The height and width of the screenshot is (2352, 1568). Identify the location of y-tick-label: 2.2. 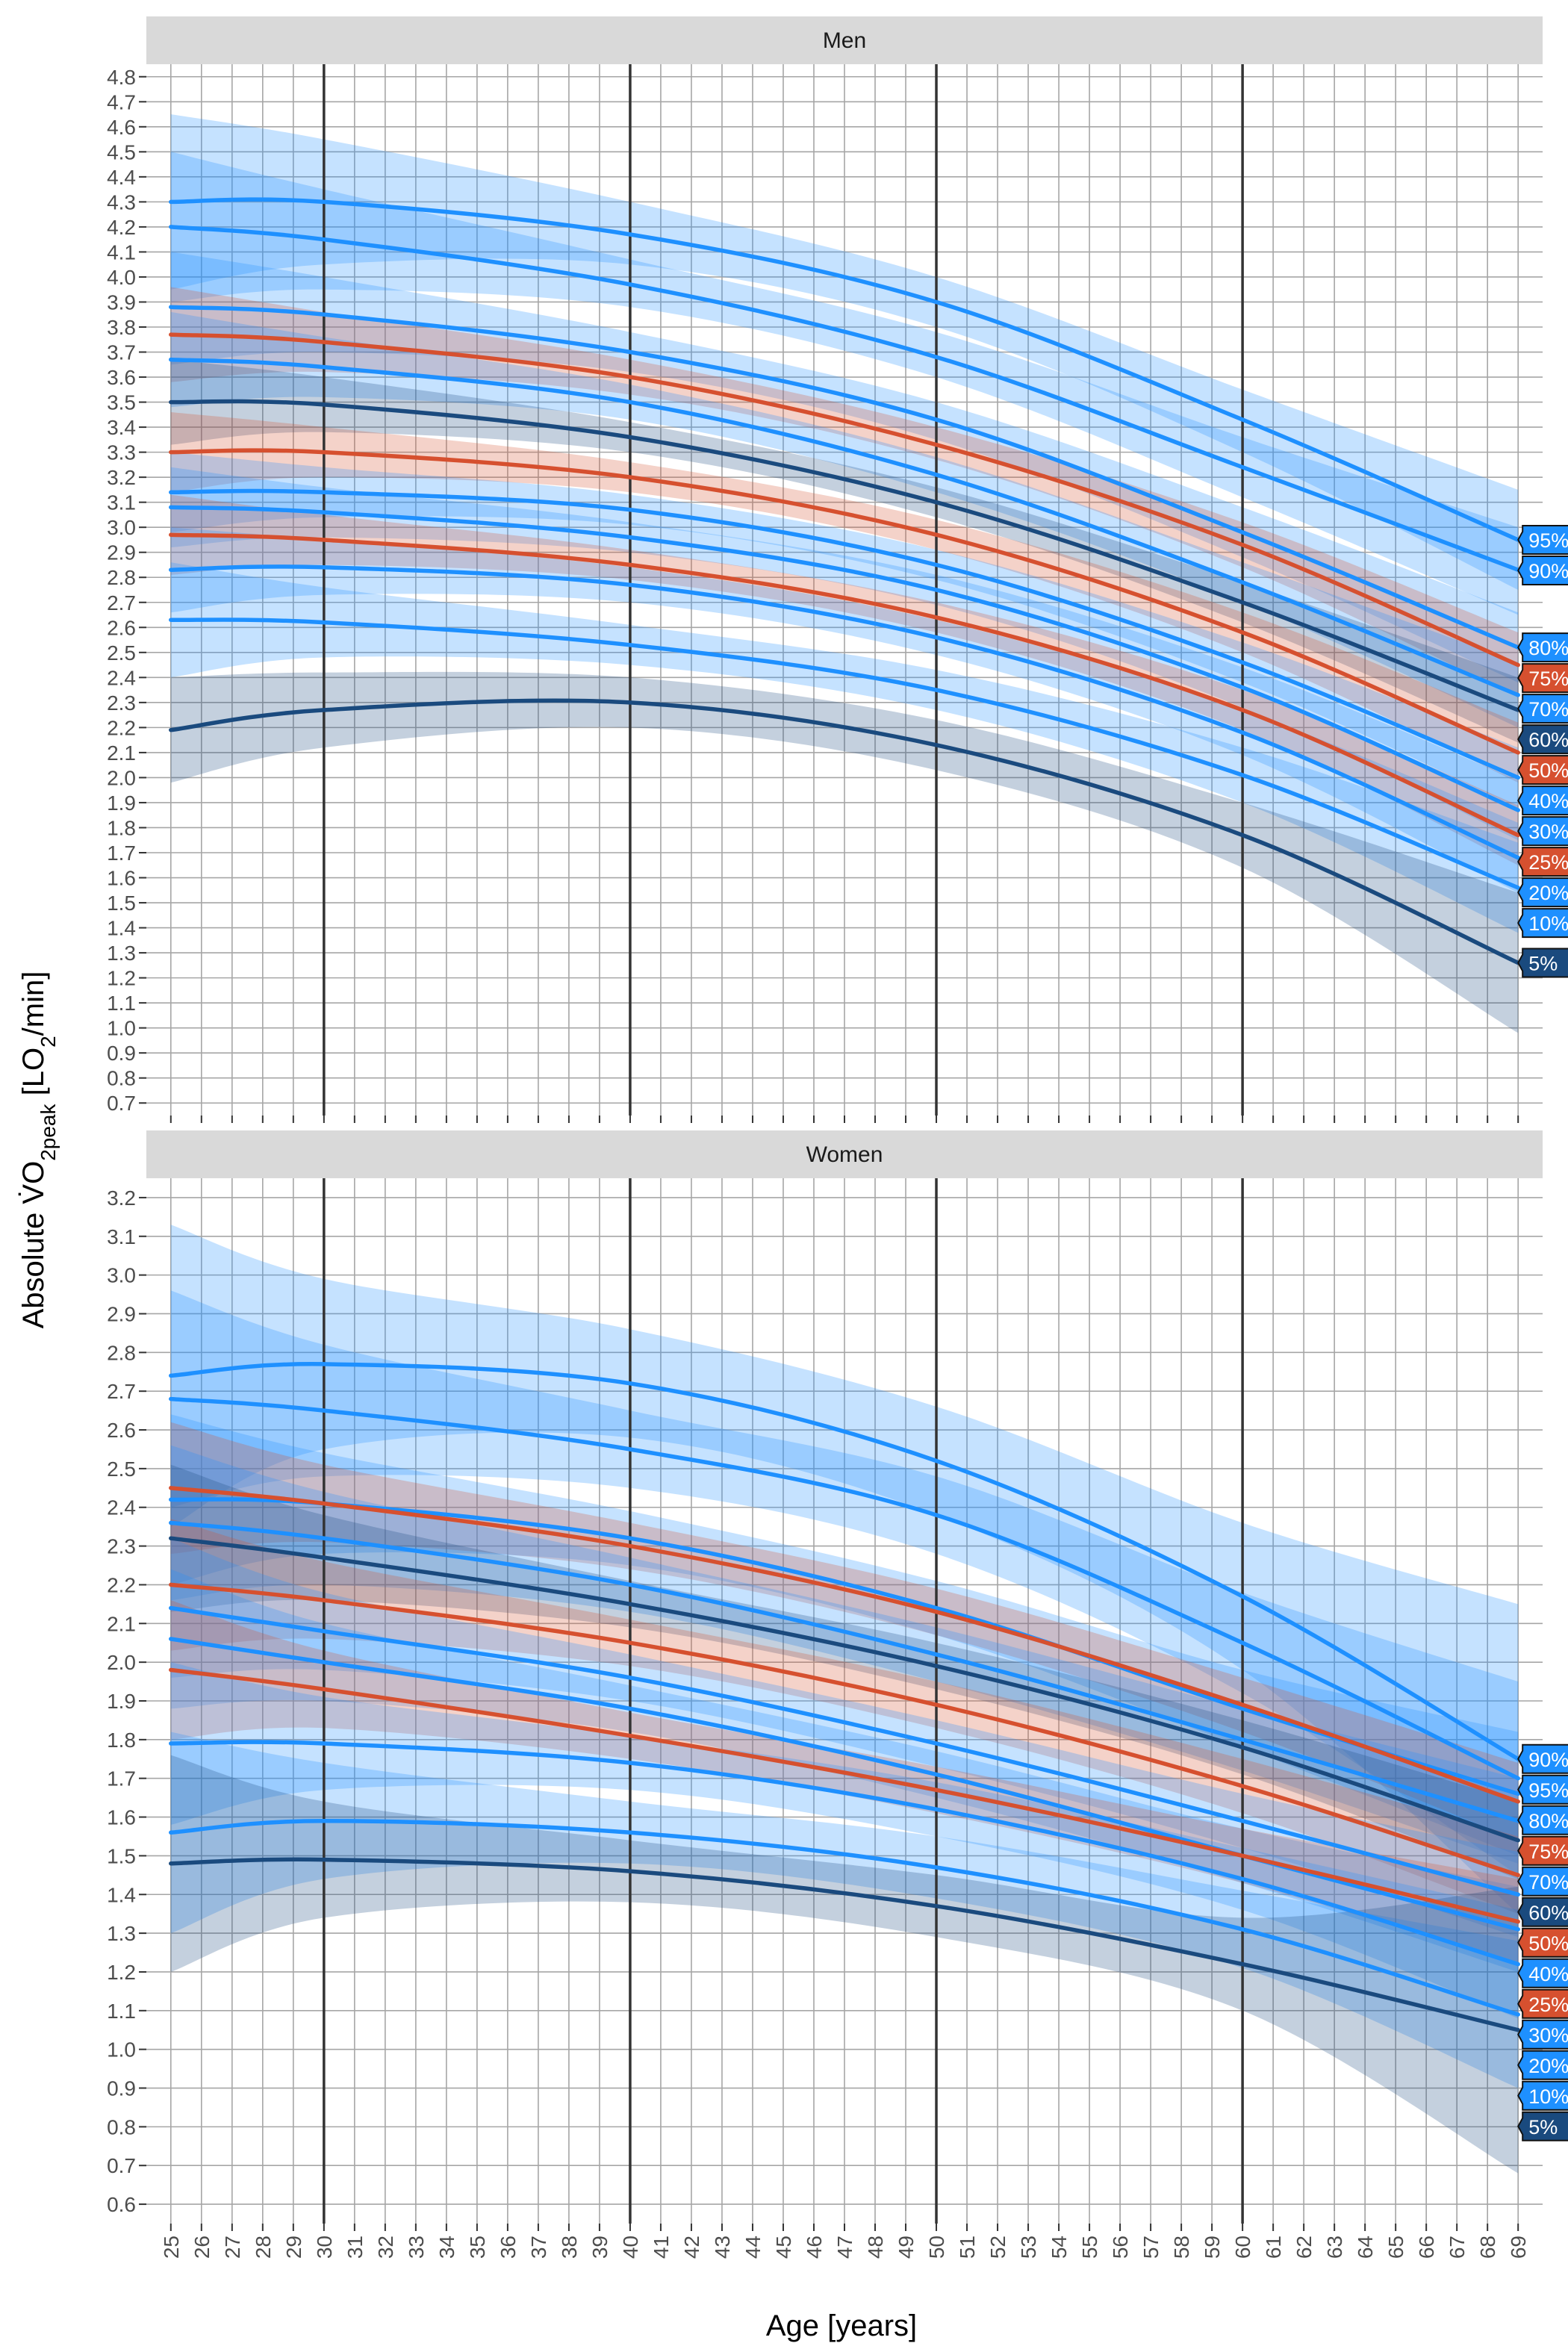
(121, 1584).